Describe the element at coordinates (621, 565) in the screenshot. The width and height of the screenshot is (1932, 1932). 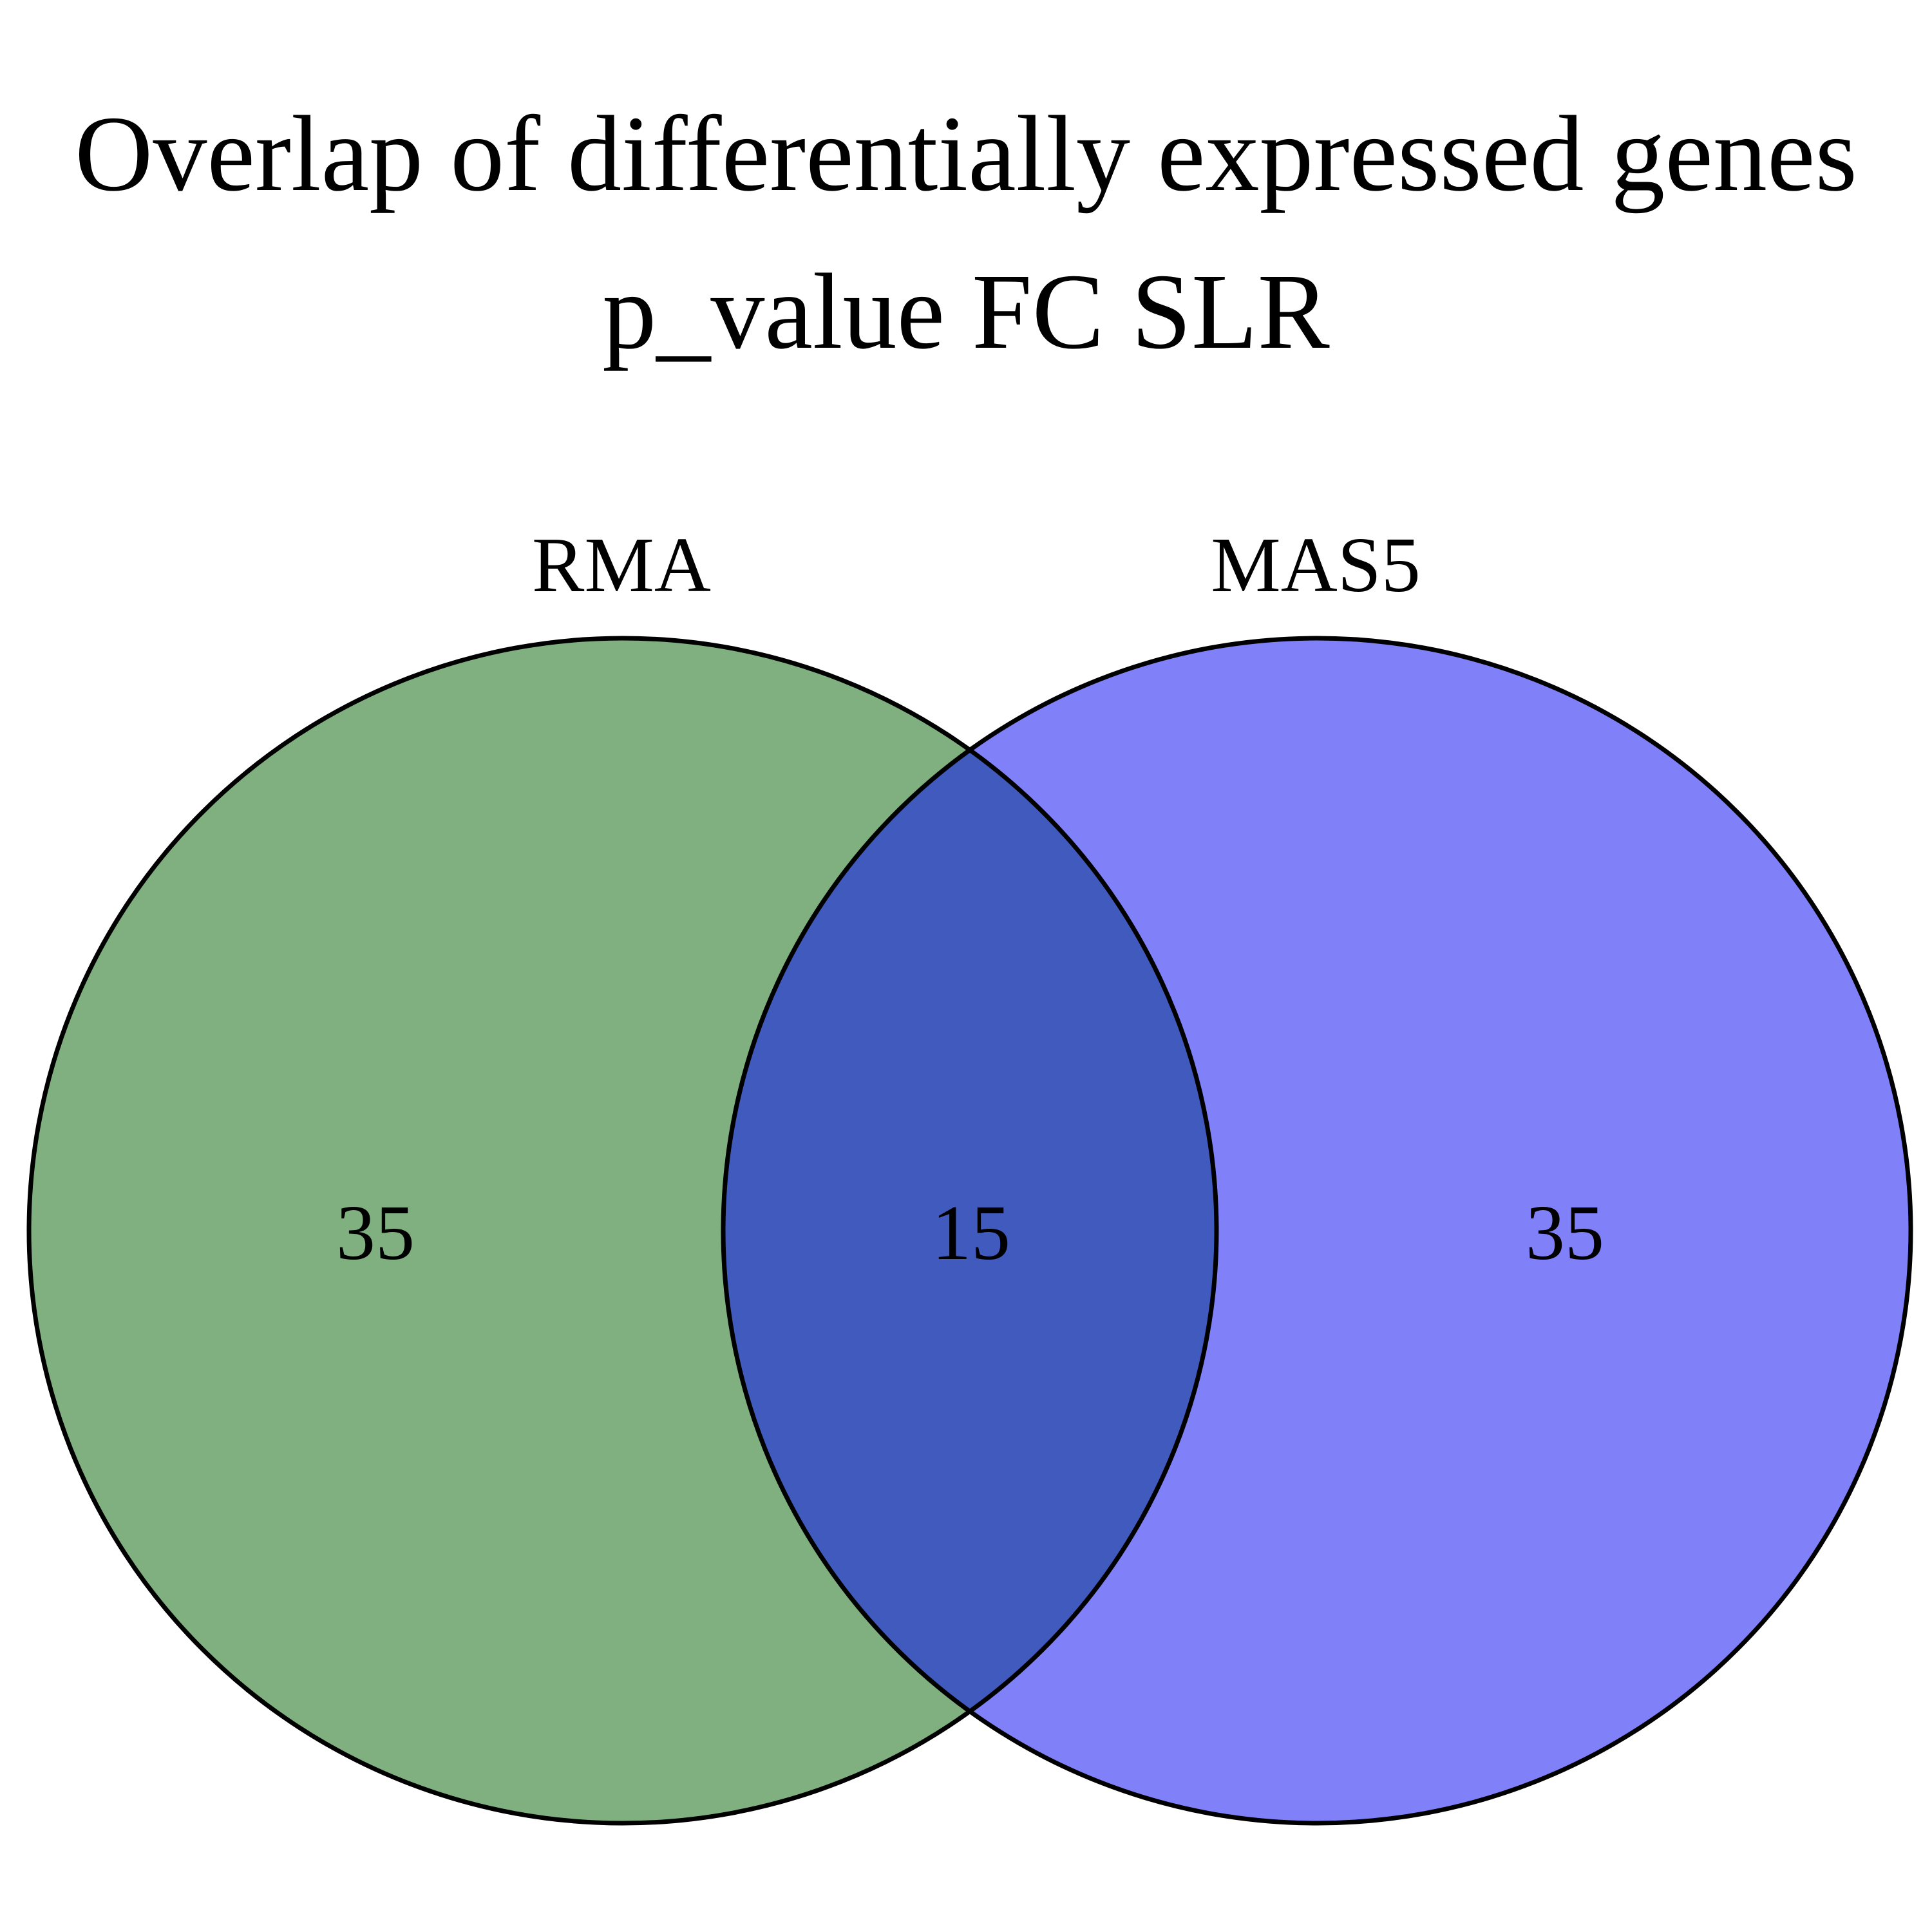
I see `set-label-rma: RMA` at that location.